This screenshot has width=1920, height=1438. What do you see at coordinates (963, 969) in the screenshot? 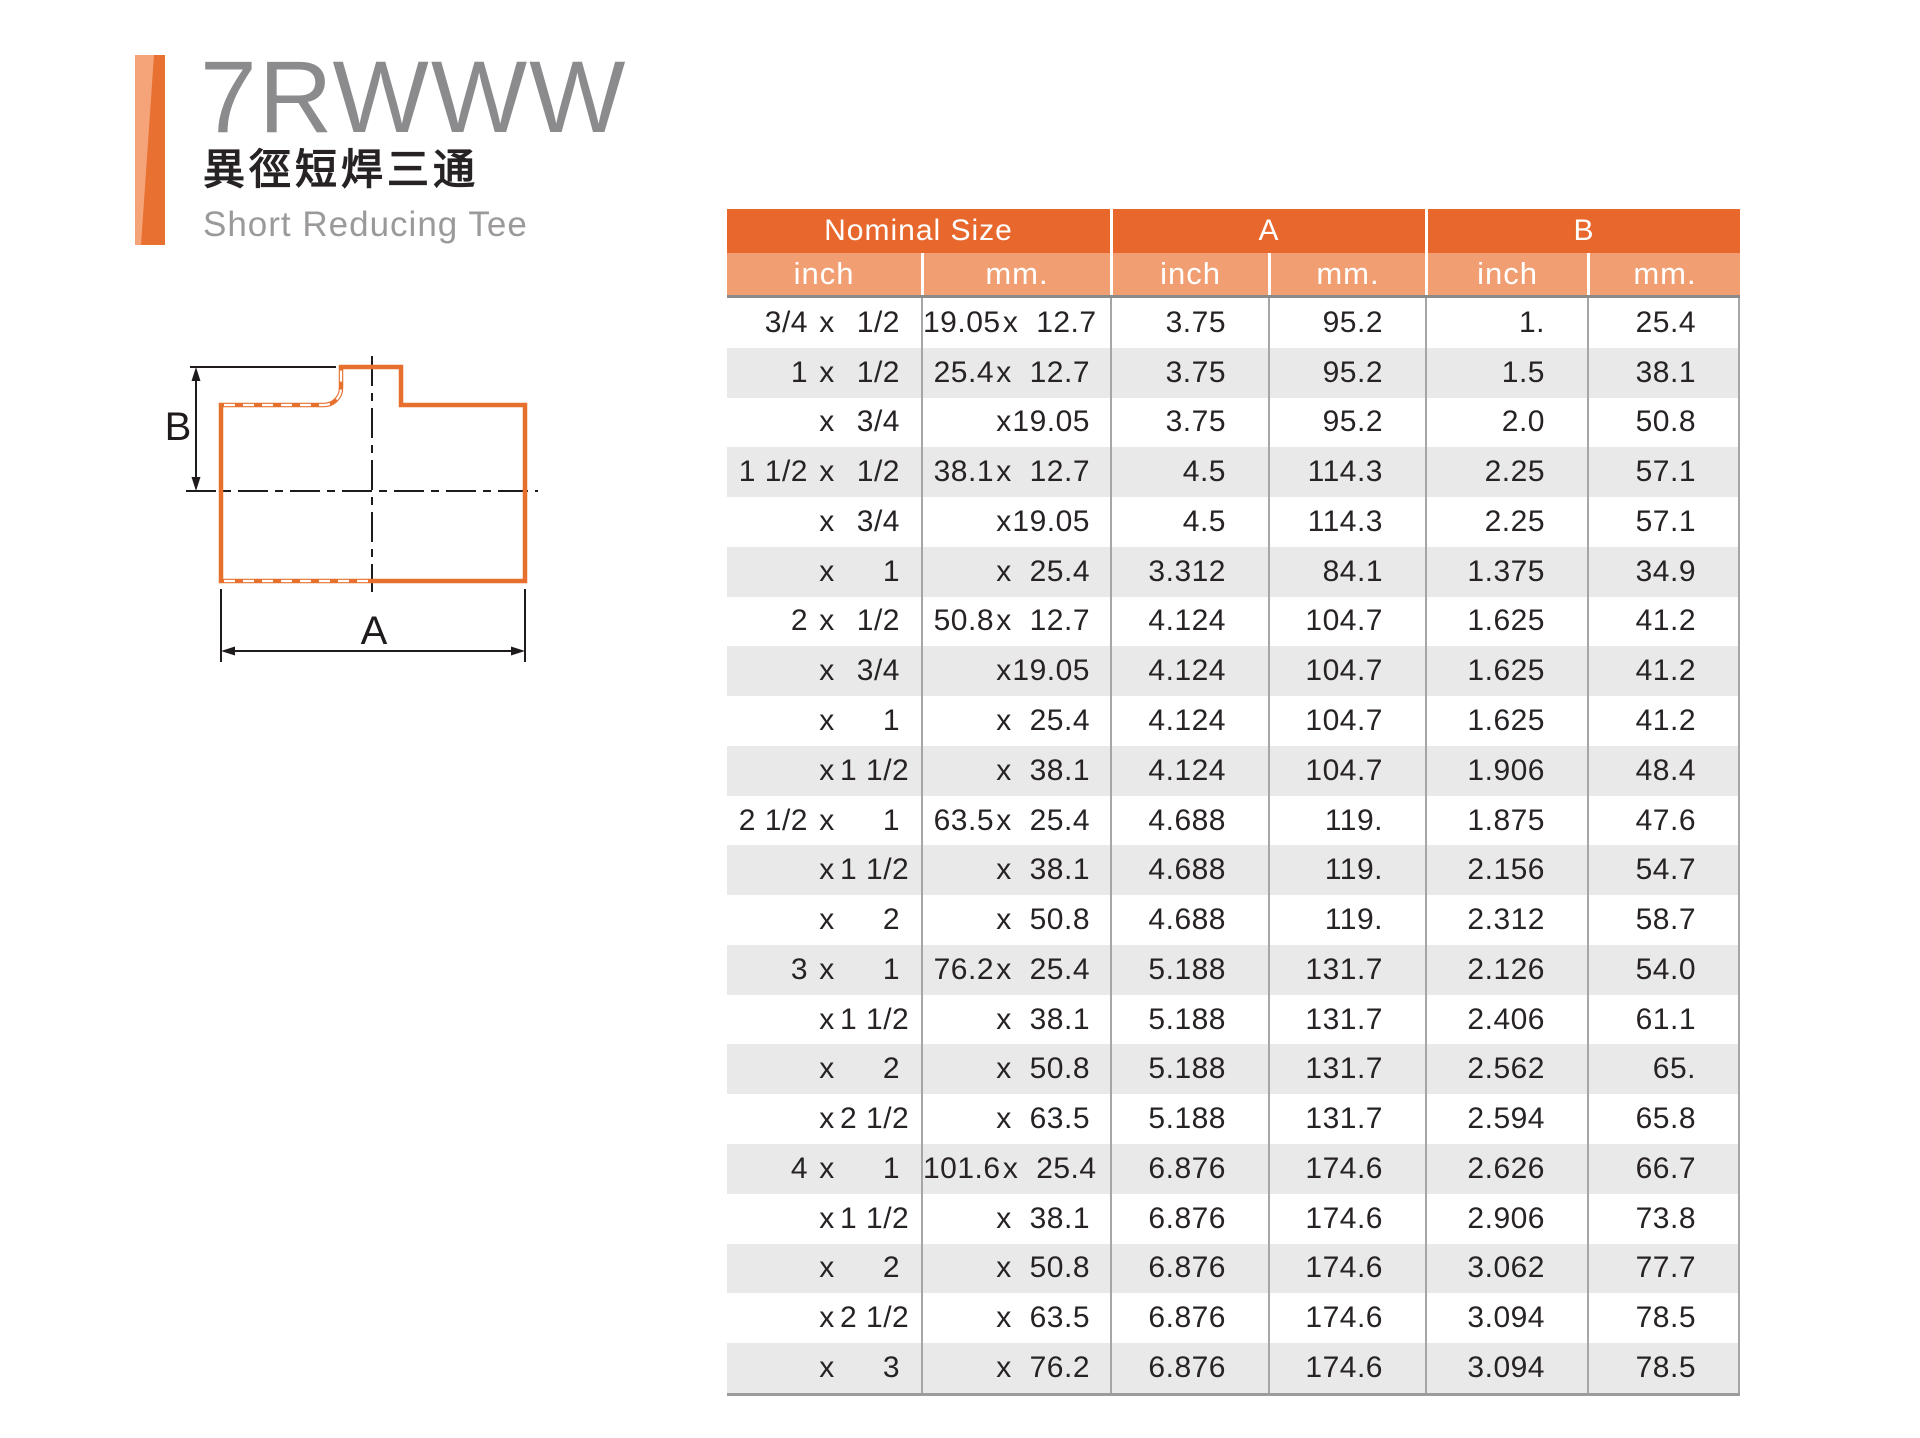
I see `nominal-mm-size1: 76.2` at bounding box center [963, 969].